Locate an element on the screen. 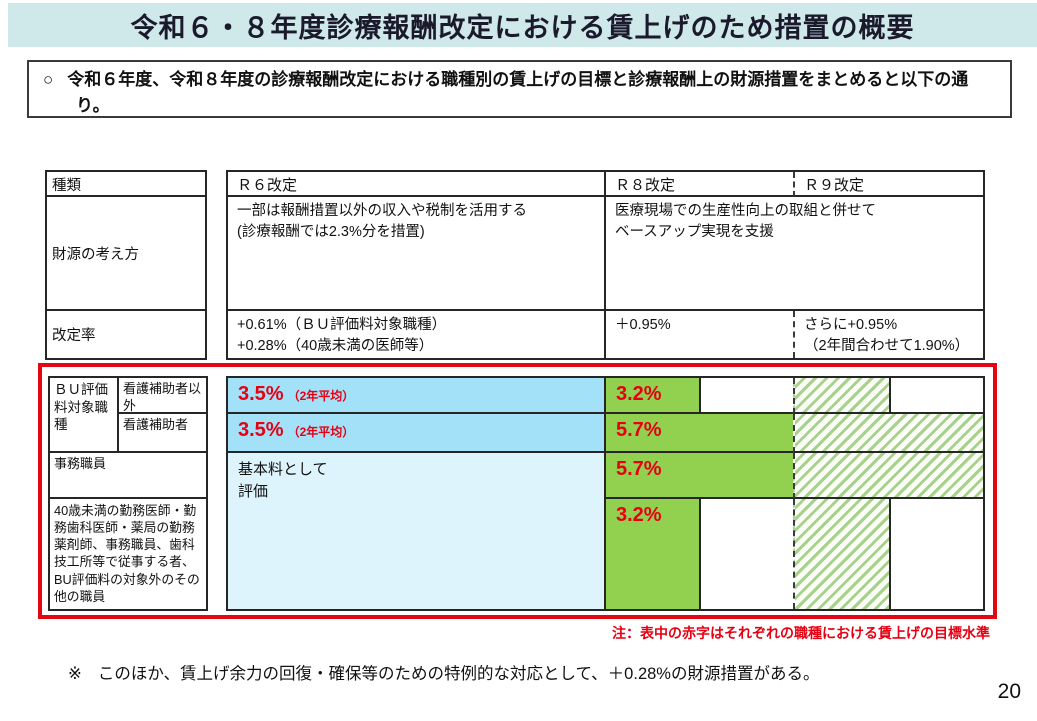 Image resolution: width=1037 pixels, height=721 pixels. upper-funding-r6-line1: 一部は報酬措置以外の収入や税制を活用する is located at coordinates (382, 211).